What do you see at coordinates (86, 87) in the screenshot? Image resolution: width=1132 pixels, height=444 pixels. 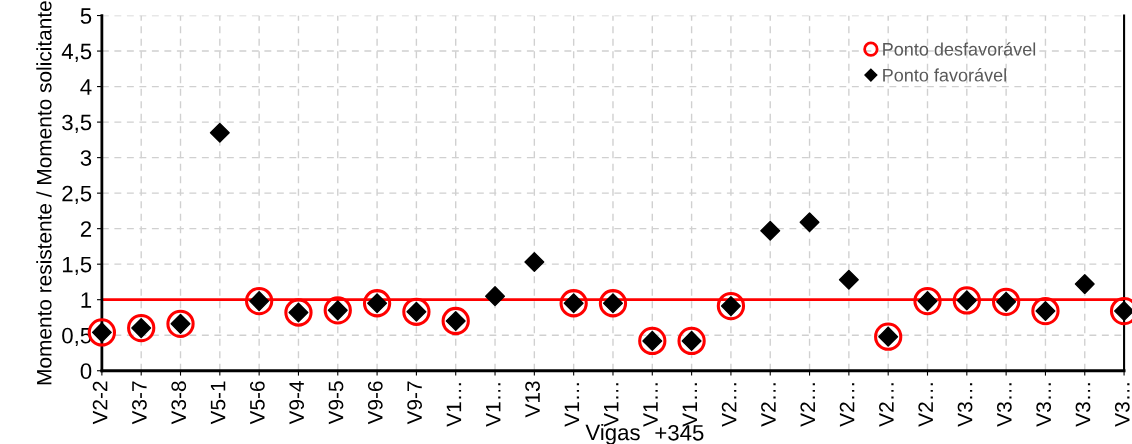 I see `y-tick-label: 4` at bounding box center [86, 87].